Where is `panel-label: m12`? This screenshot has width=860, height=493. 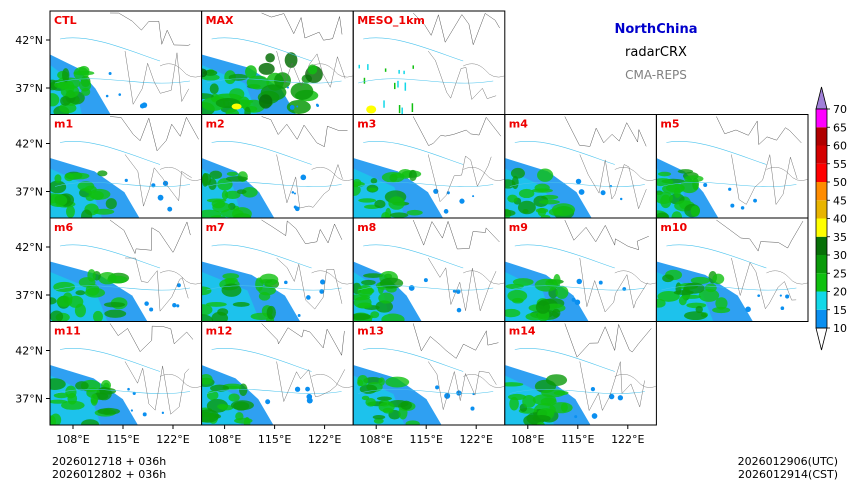 panel-label: m12 is located at coordinates (219, 331).